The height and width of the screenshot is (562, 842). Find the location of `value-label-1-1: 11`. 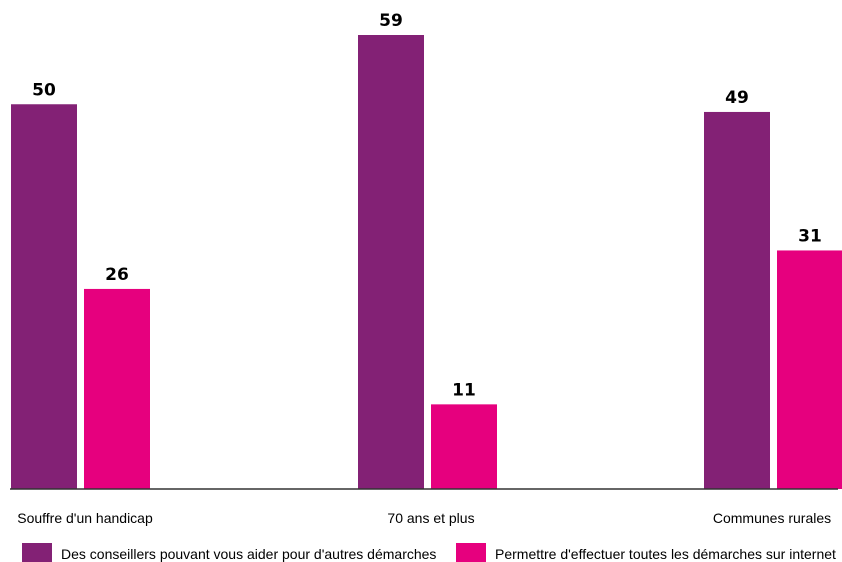

value-label-1-1: 11 is located at coordinates (464, 390).